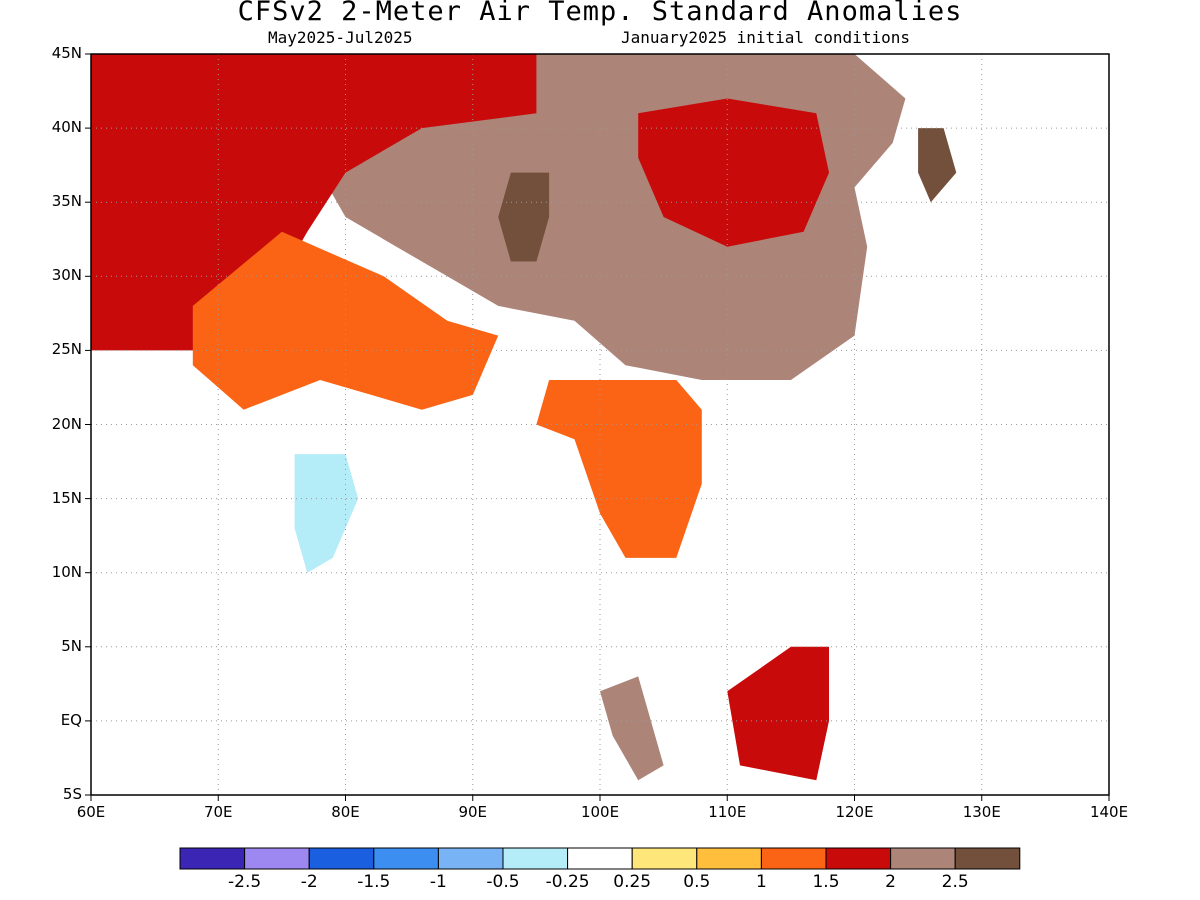 This screenshot has width=1200, height=900. Describe the element at coordinates (71, 645) in the screenshot. I see `lat-label: 5N` at that location.